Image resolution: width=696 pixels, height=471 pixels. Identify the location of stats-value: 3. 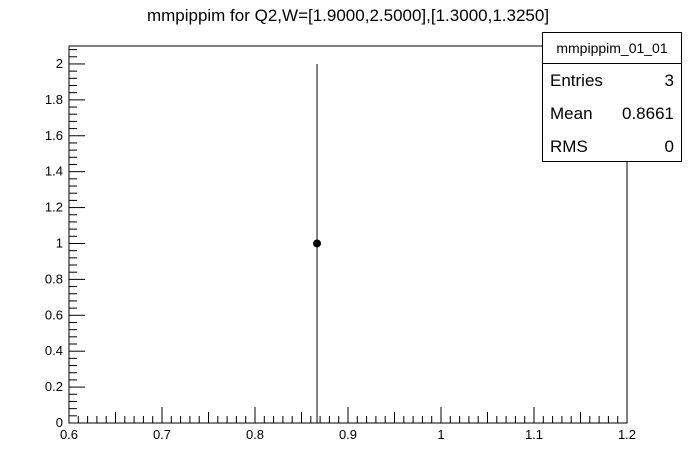
(669, 80).